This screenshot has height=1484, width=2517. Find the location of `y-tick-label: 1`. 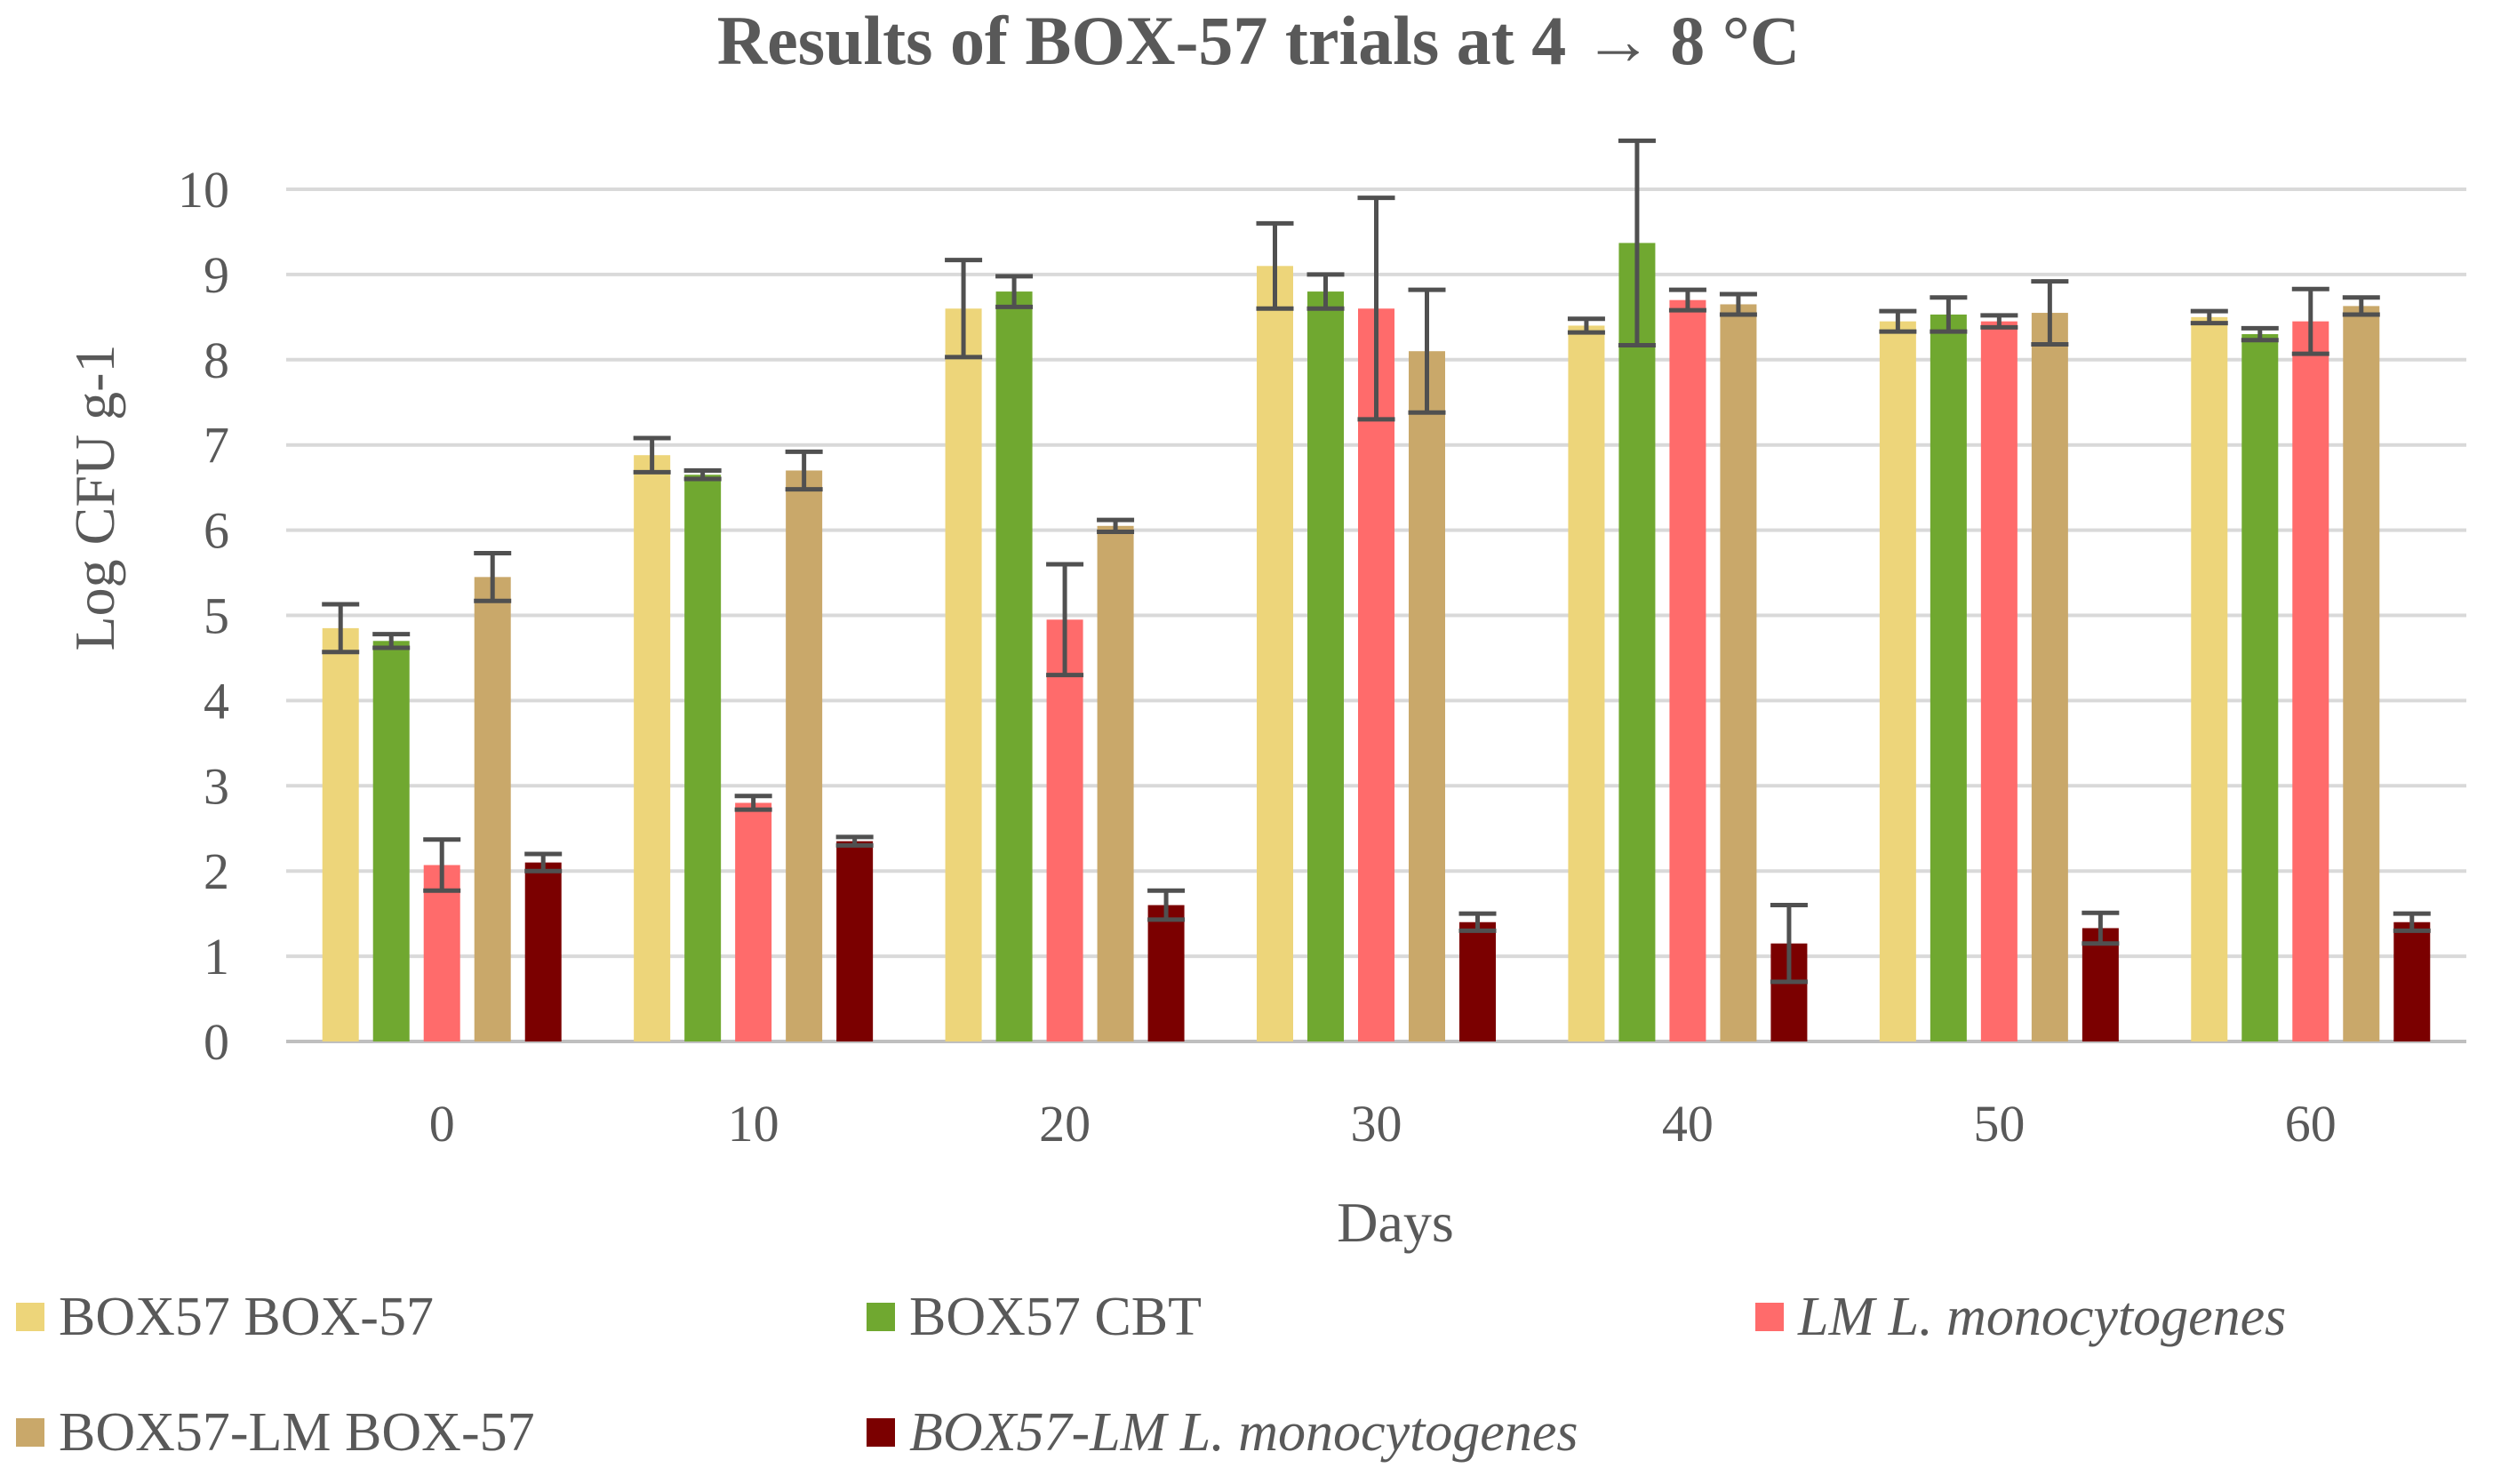

y-tick-label: 1 is located at coordinates (216, 957).